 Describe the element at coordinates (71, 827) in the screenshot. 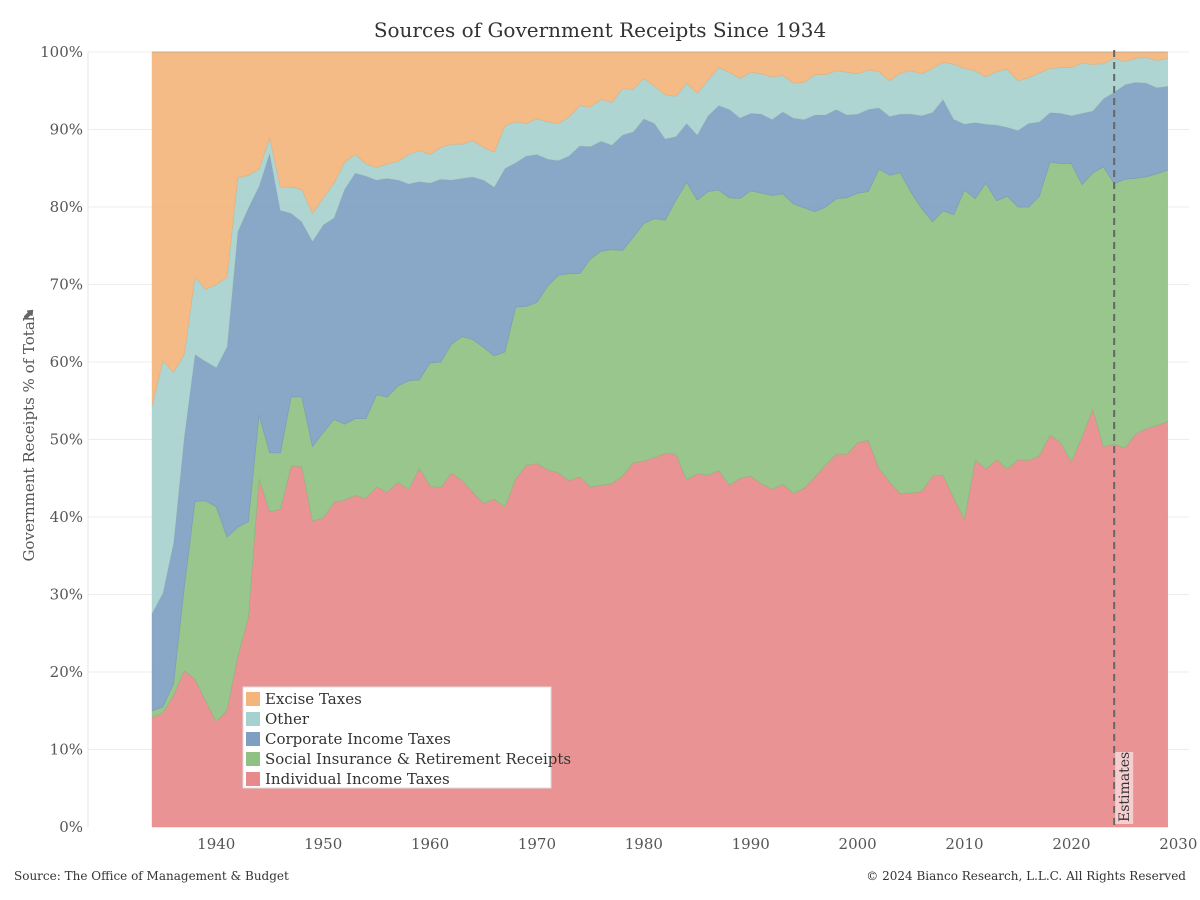

I see `y-tick-label: 0%` at that location.